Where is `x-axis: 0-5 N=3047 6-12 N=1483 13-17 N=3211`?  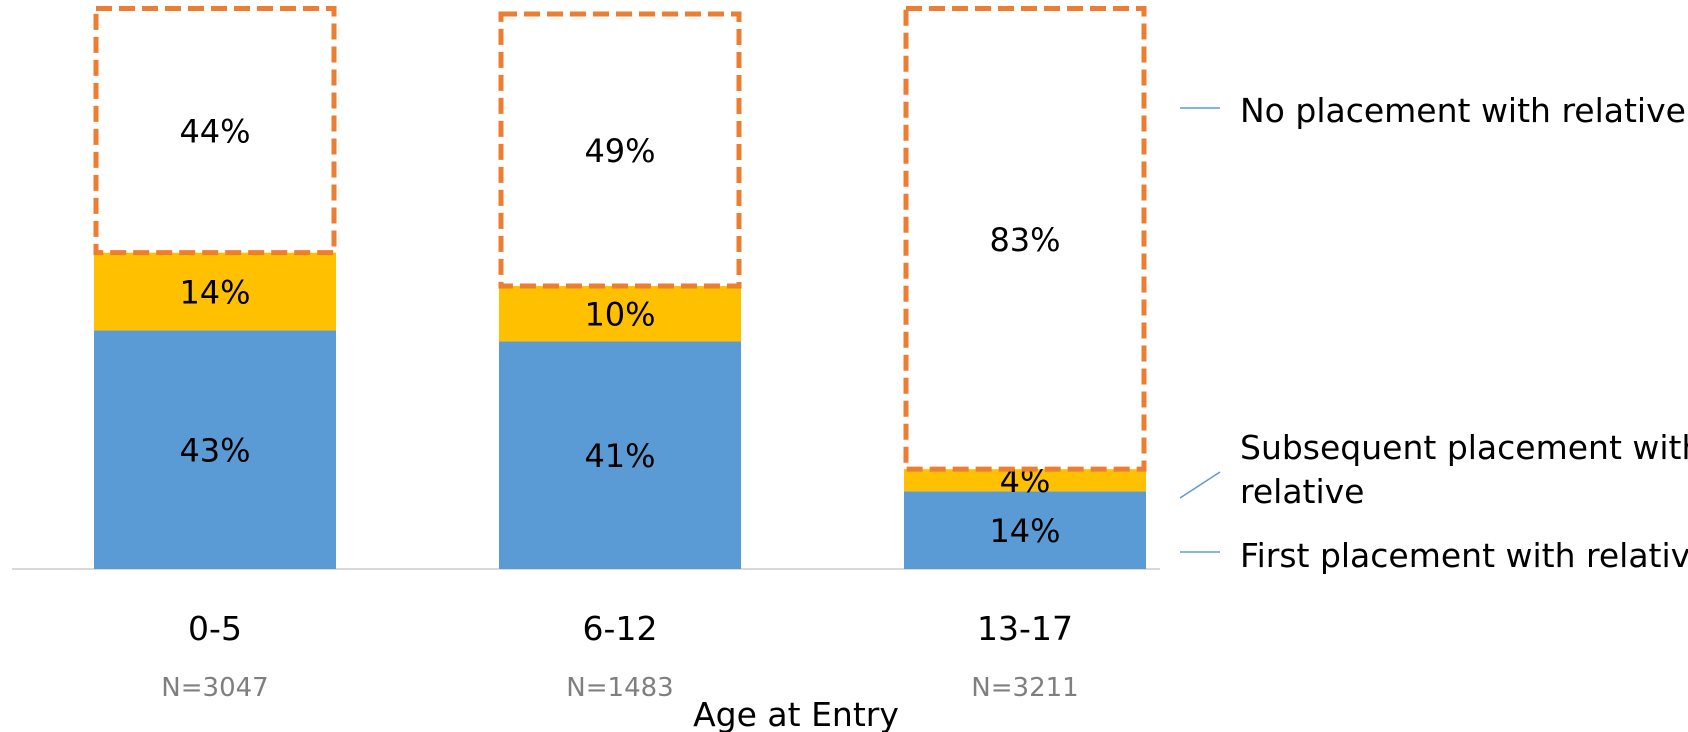 x-axis: 0-5 N=3047 6-12 N=1483 13-17 N=3211 is located at coordinates (619, 656).